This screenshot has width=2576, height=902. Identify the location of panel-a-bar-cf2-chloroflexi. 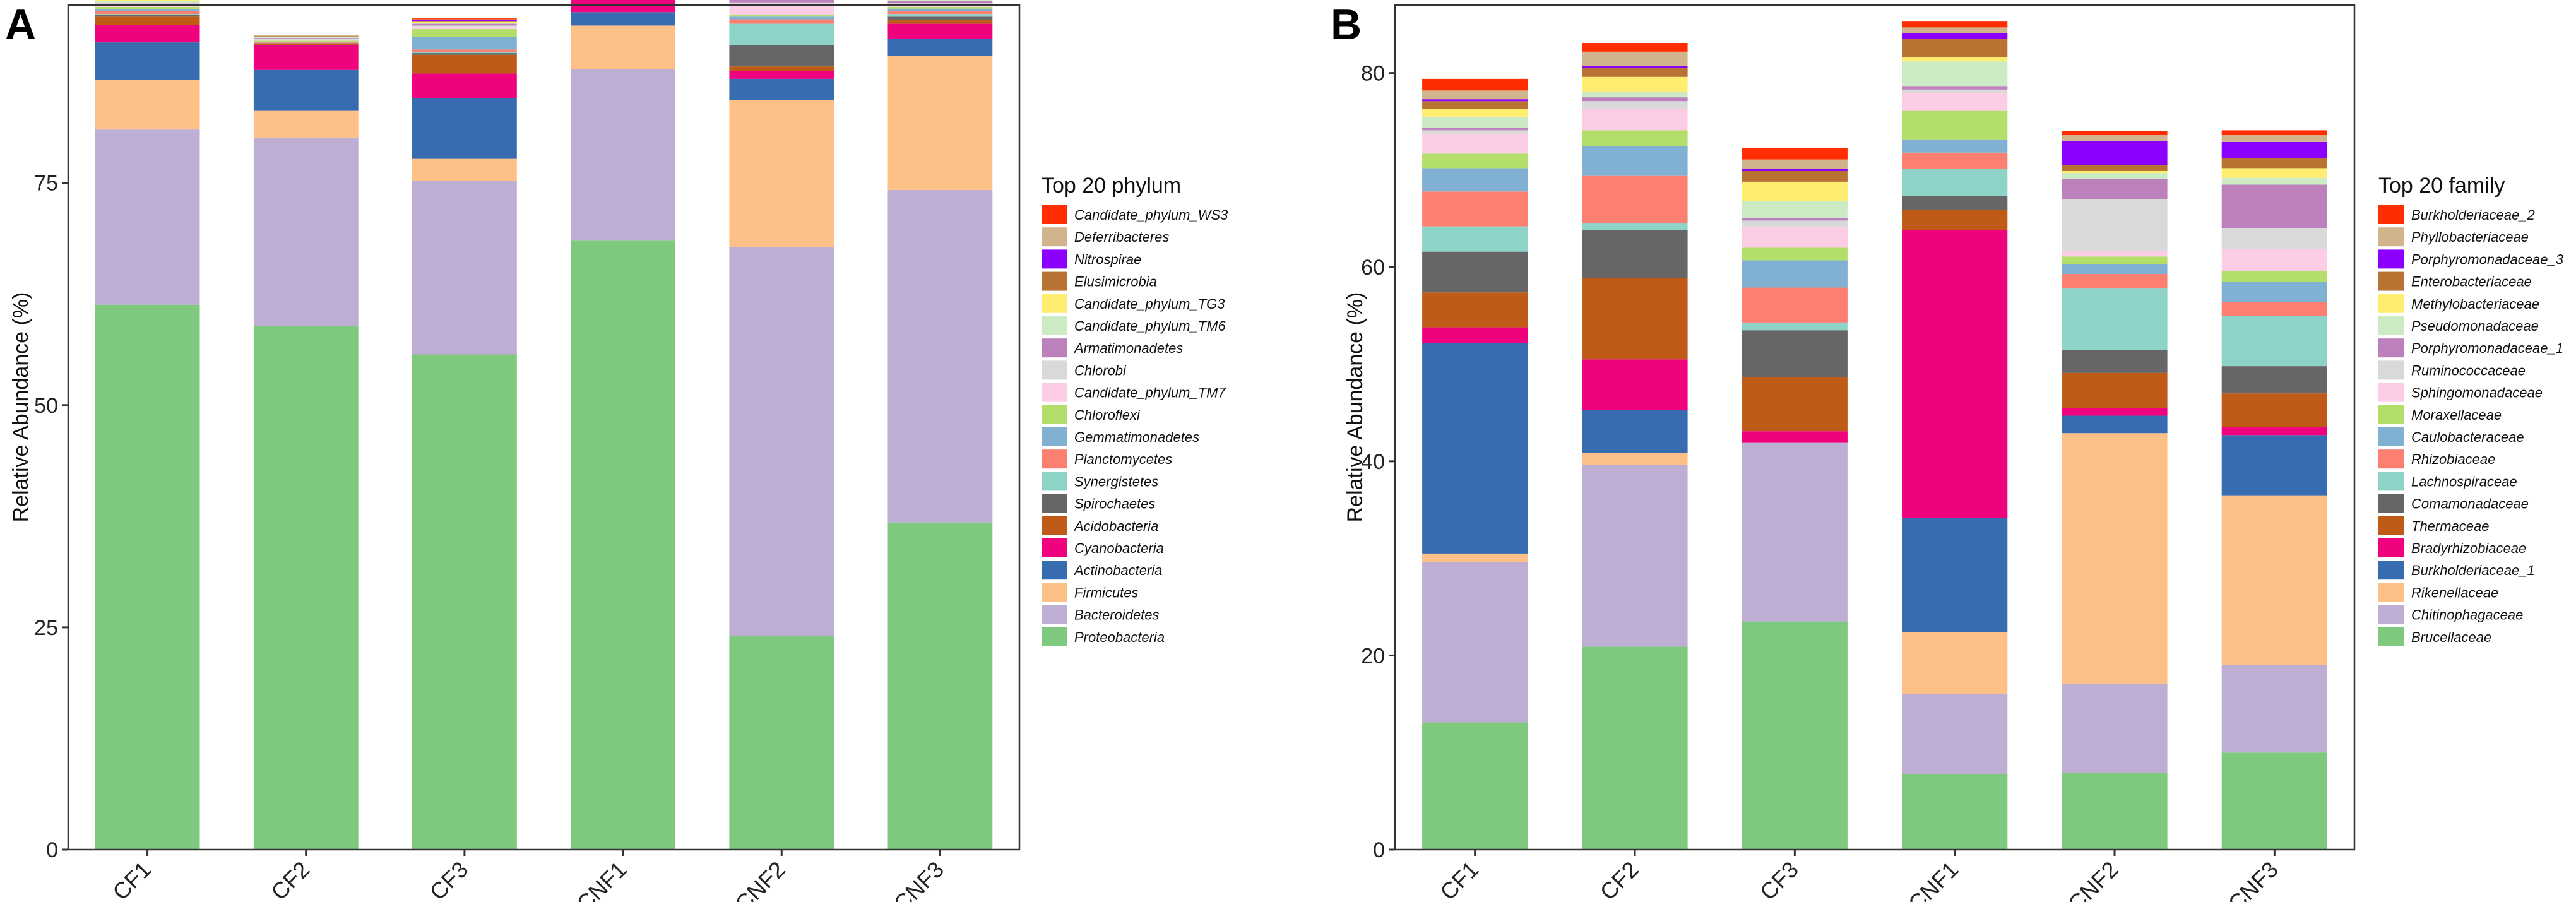
(306, 41).